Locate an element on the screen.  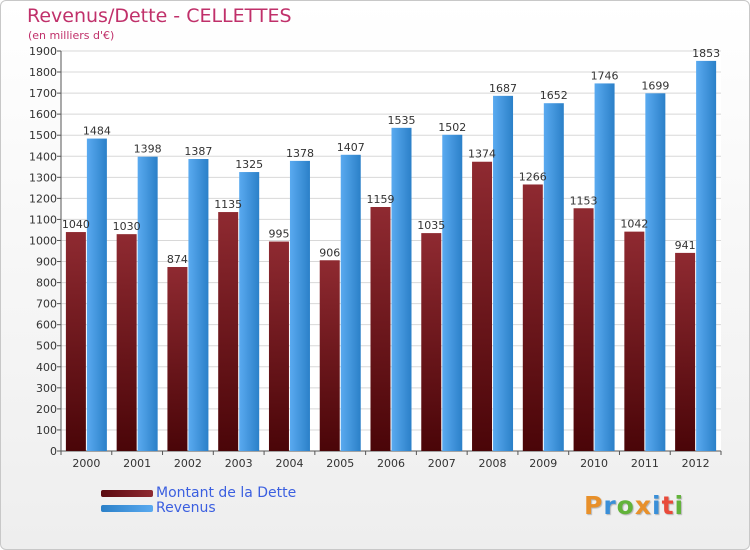
data-label-revenus: 1652 is located at coordinates (554, 95).